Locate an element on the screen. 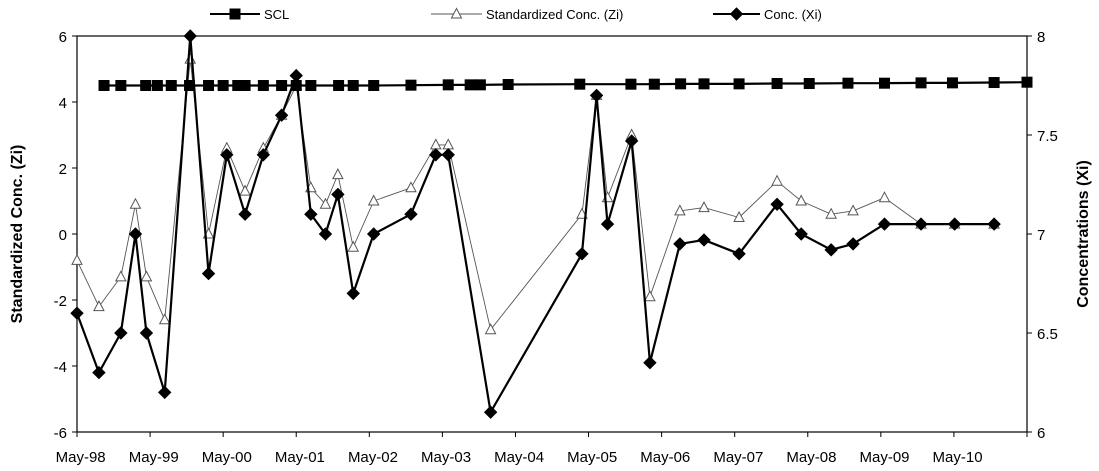 Image resolution: width=1099 pixels, height=471 pixels. legend-label: Conc. (Xi) is located at coordinates (793, 14).